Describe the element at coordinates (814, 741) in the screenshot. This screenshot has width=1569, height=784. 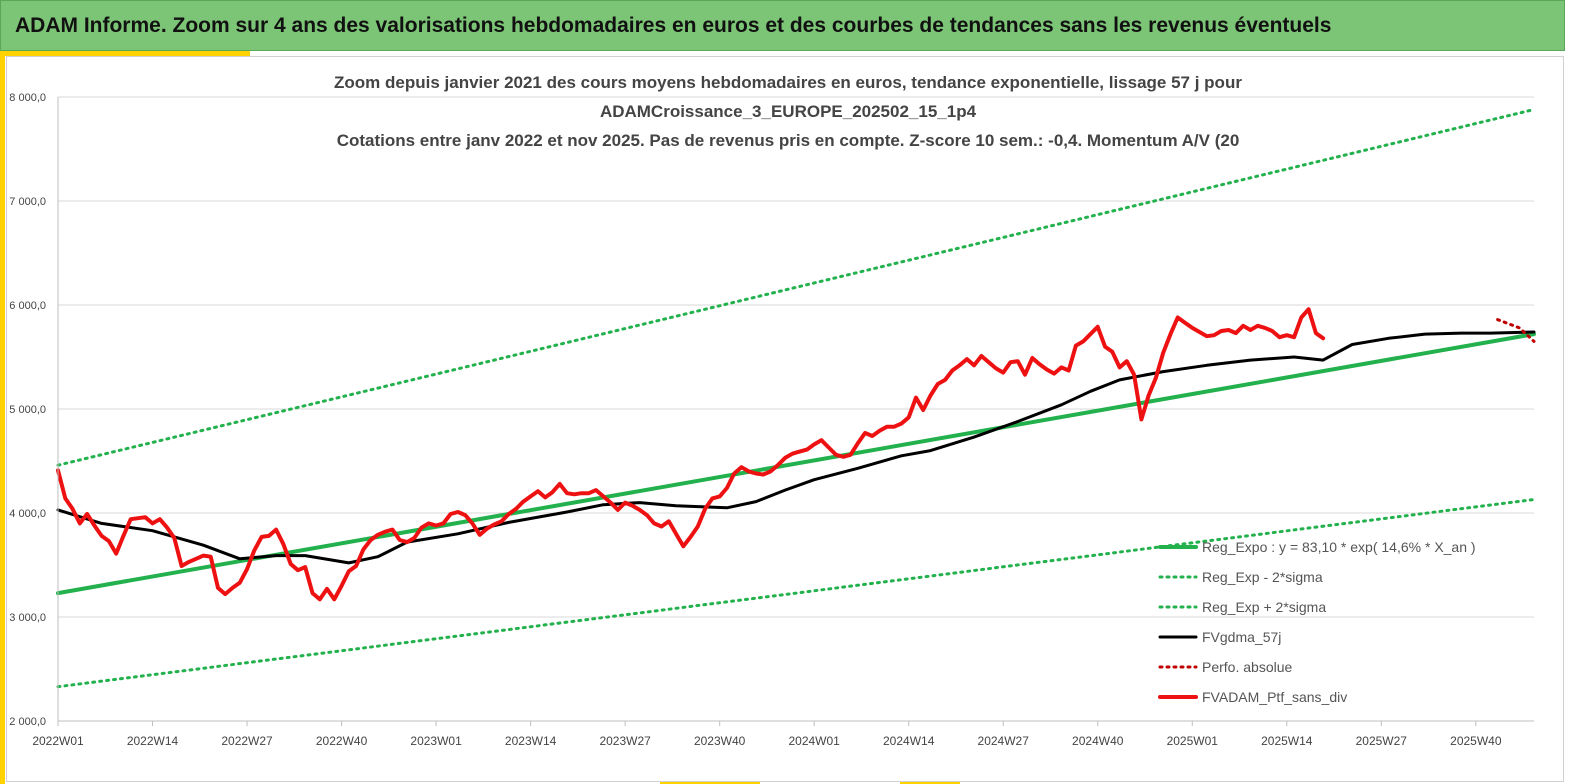
I see `x-tick-label: 2024W01` at that location.